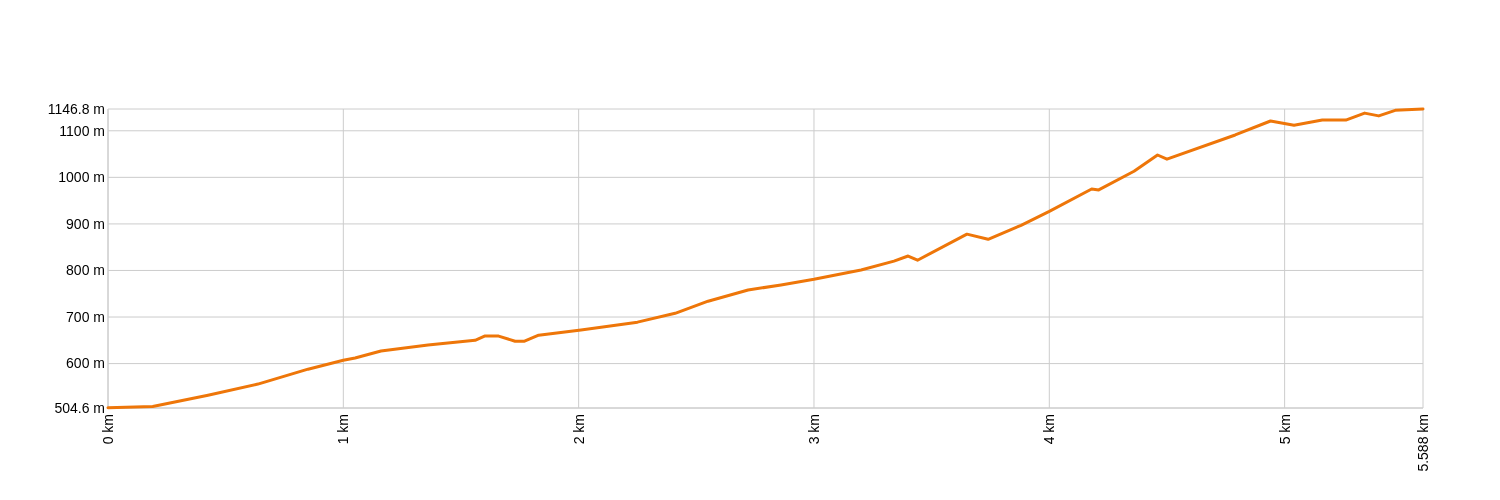 The width and height of the screenshot is (1500, 500). Describe the element at coordinates (813, 429) in the screenshot. I see `x-tick-label: 3 km` at that location.